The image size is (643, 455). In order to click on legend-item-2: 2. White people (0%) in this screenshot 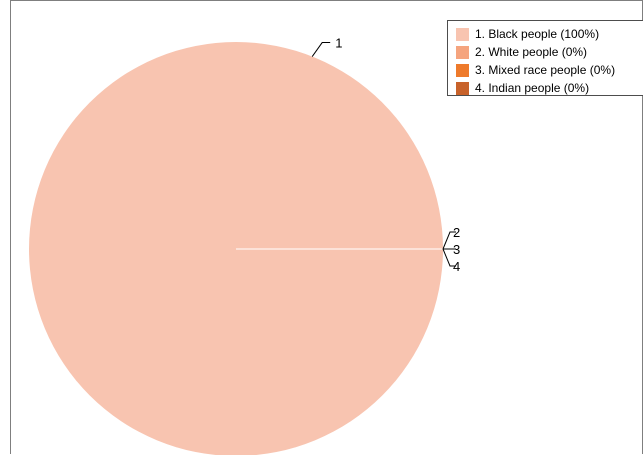, I will do `click(549, 52)`.